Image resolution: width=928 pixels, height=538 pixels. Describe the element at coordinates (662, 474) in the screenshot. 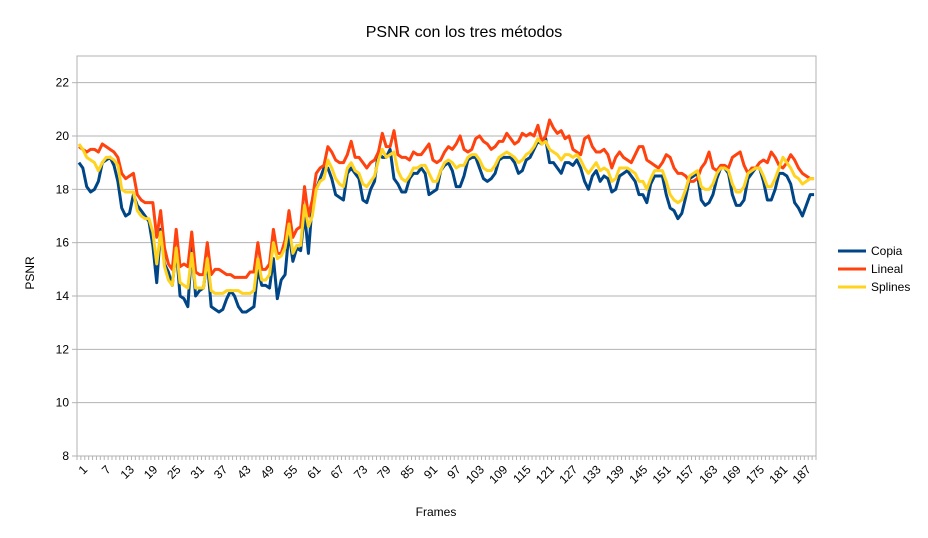

I see `x-tick-label: 151` at that location.